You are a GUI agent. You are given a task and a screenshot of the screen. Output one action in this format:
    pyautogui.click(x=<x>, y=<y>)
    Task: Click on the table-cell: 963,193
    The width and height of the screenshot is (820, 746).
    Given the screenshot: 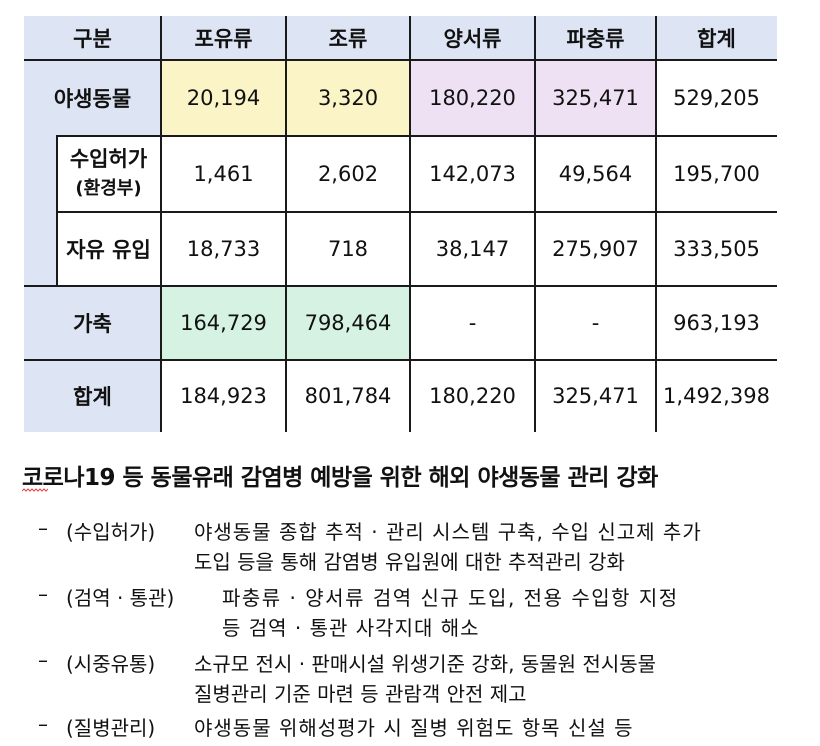 What is the action you would take?
    pyautogui.click(x=716, y=323)
    